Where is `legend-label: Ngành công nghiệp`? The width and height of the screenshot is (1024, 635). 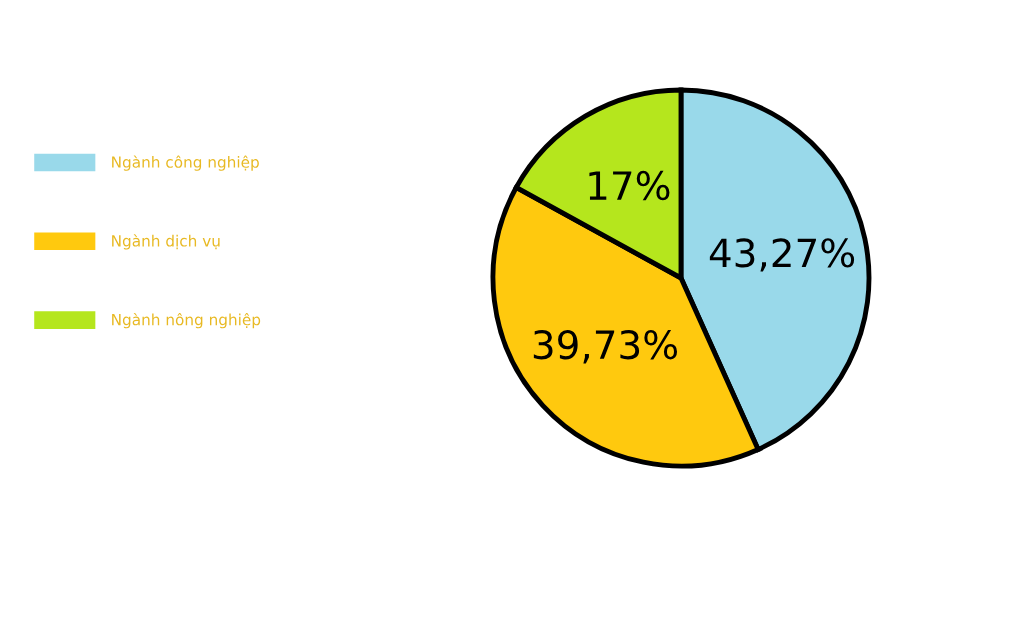
legend-label: Ngành công nghiệp is located at coordinates (185, 163).